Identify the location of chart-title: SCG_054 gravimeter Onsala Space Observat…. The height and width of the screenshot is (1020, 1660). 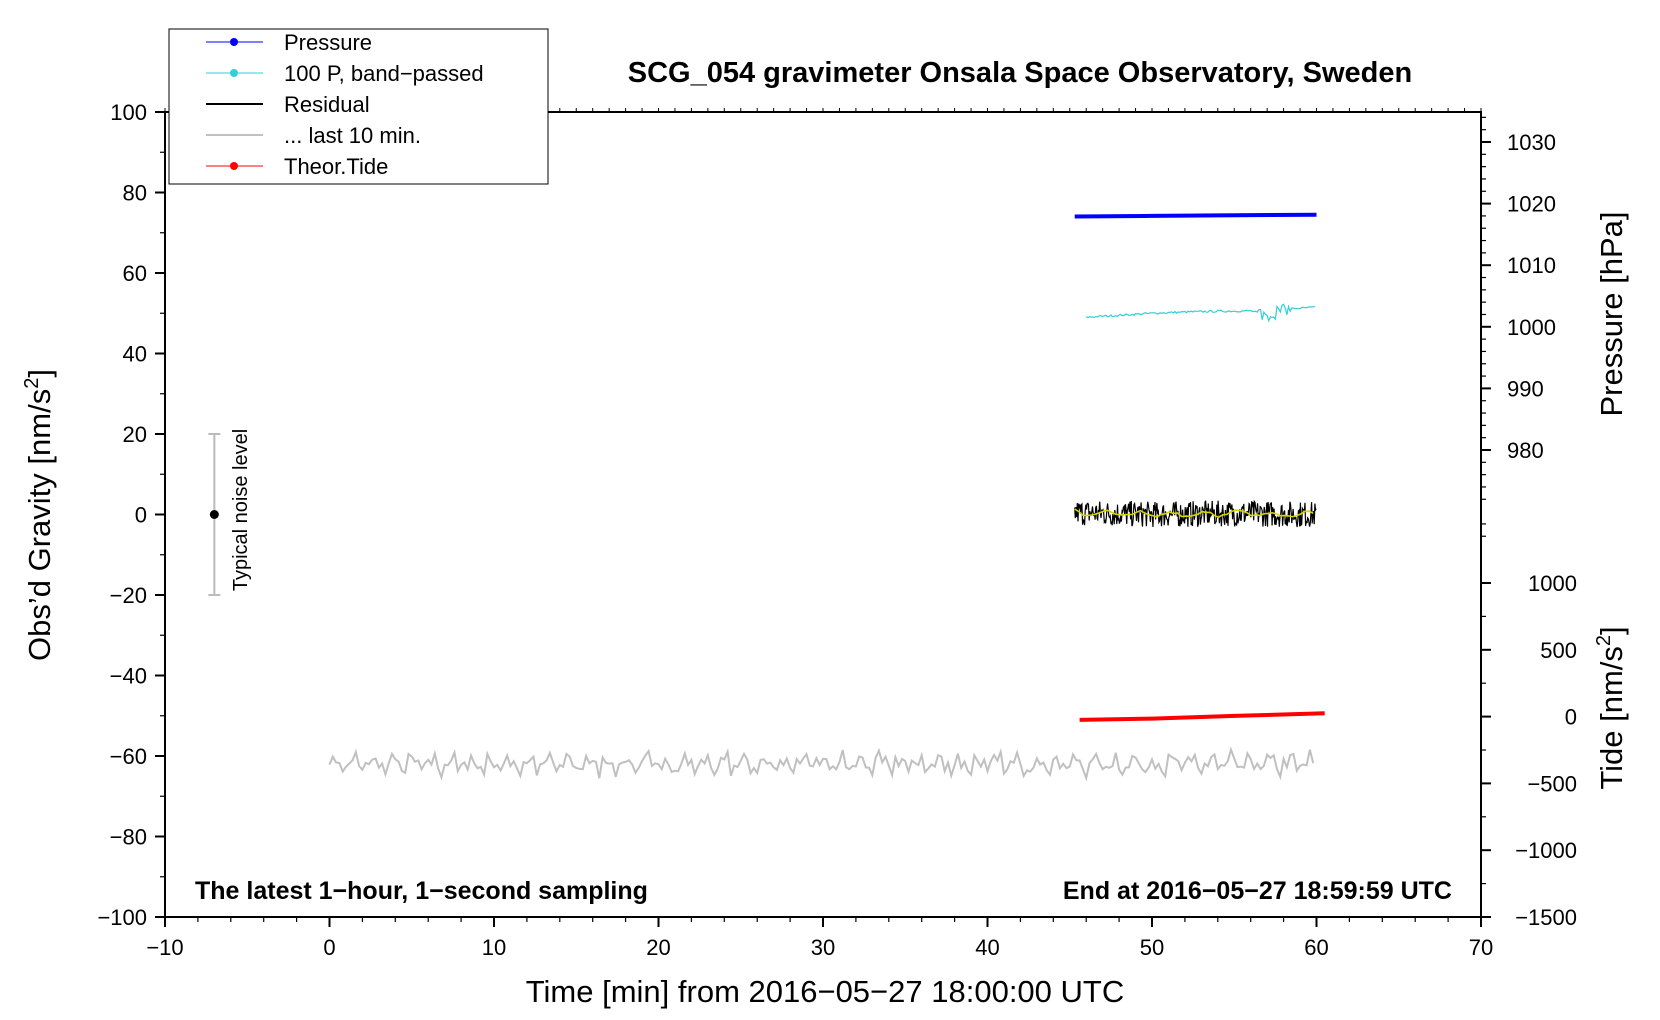
(1020, 73).